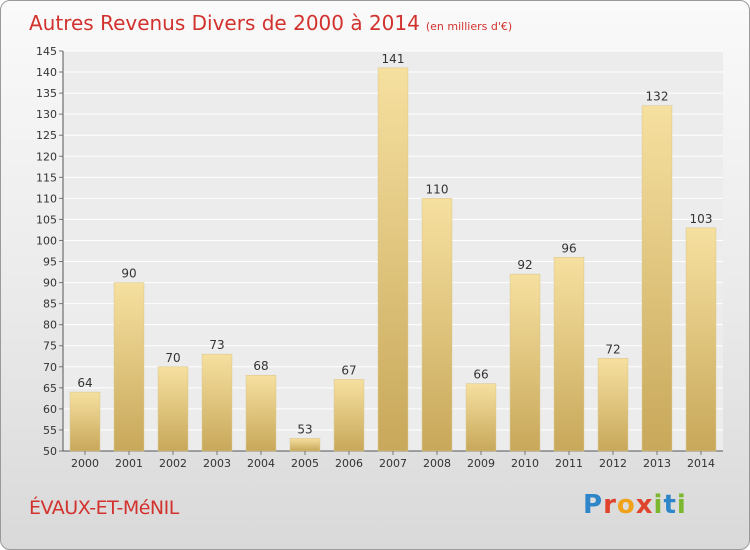 The image size is (750, 550). Describe the element at coordinates (304, 429) in the screenshot. I see `bar-value-label: 53` at that location.